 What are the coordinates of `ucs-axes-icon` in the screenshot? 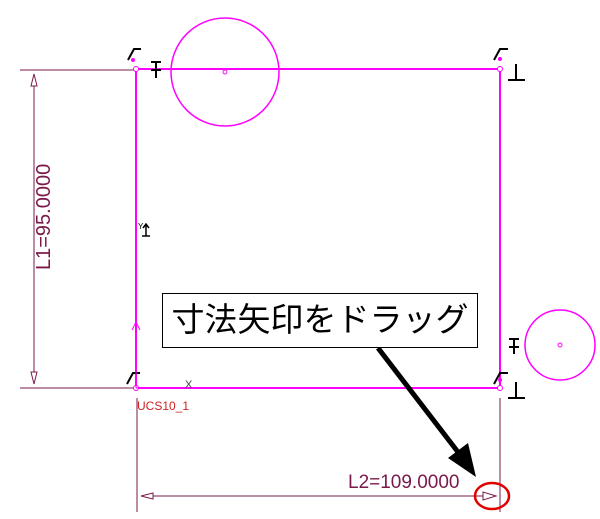 It's located at (158, 354).